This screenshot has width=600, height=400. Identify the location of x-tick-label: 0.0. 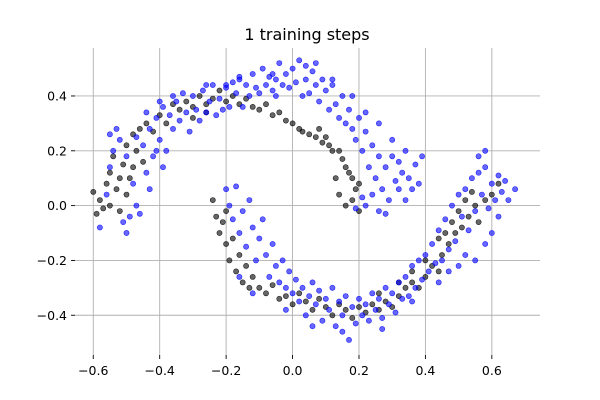
(293, 370).